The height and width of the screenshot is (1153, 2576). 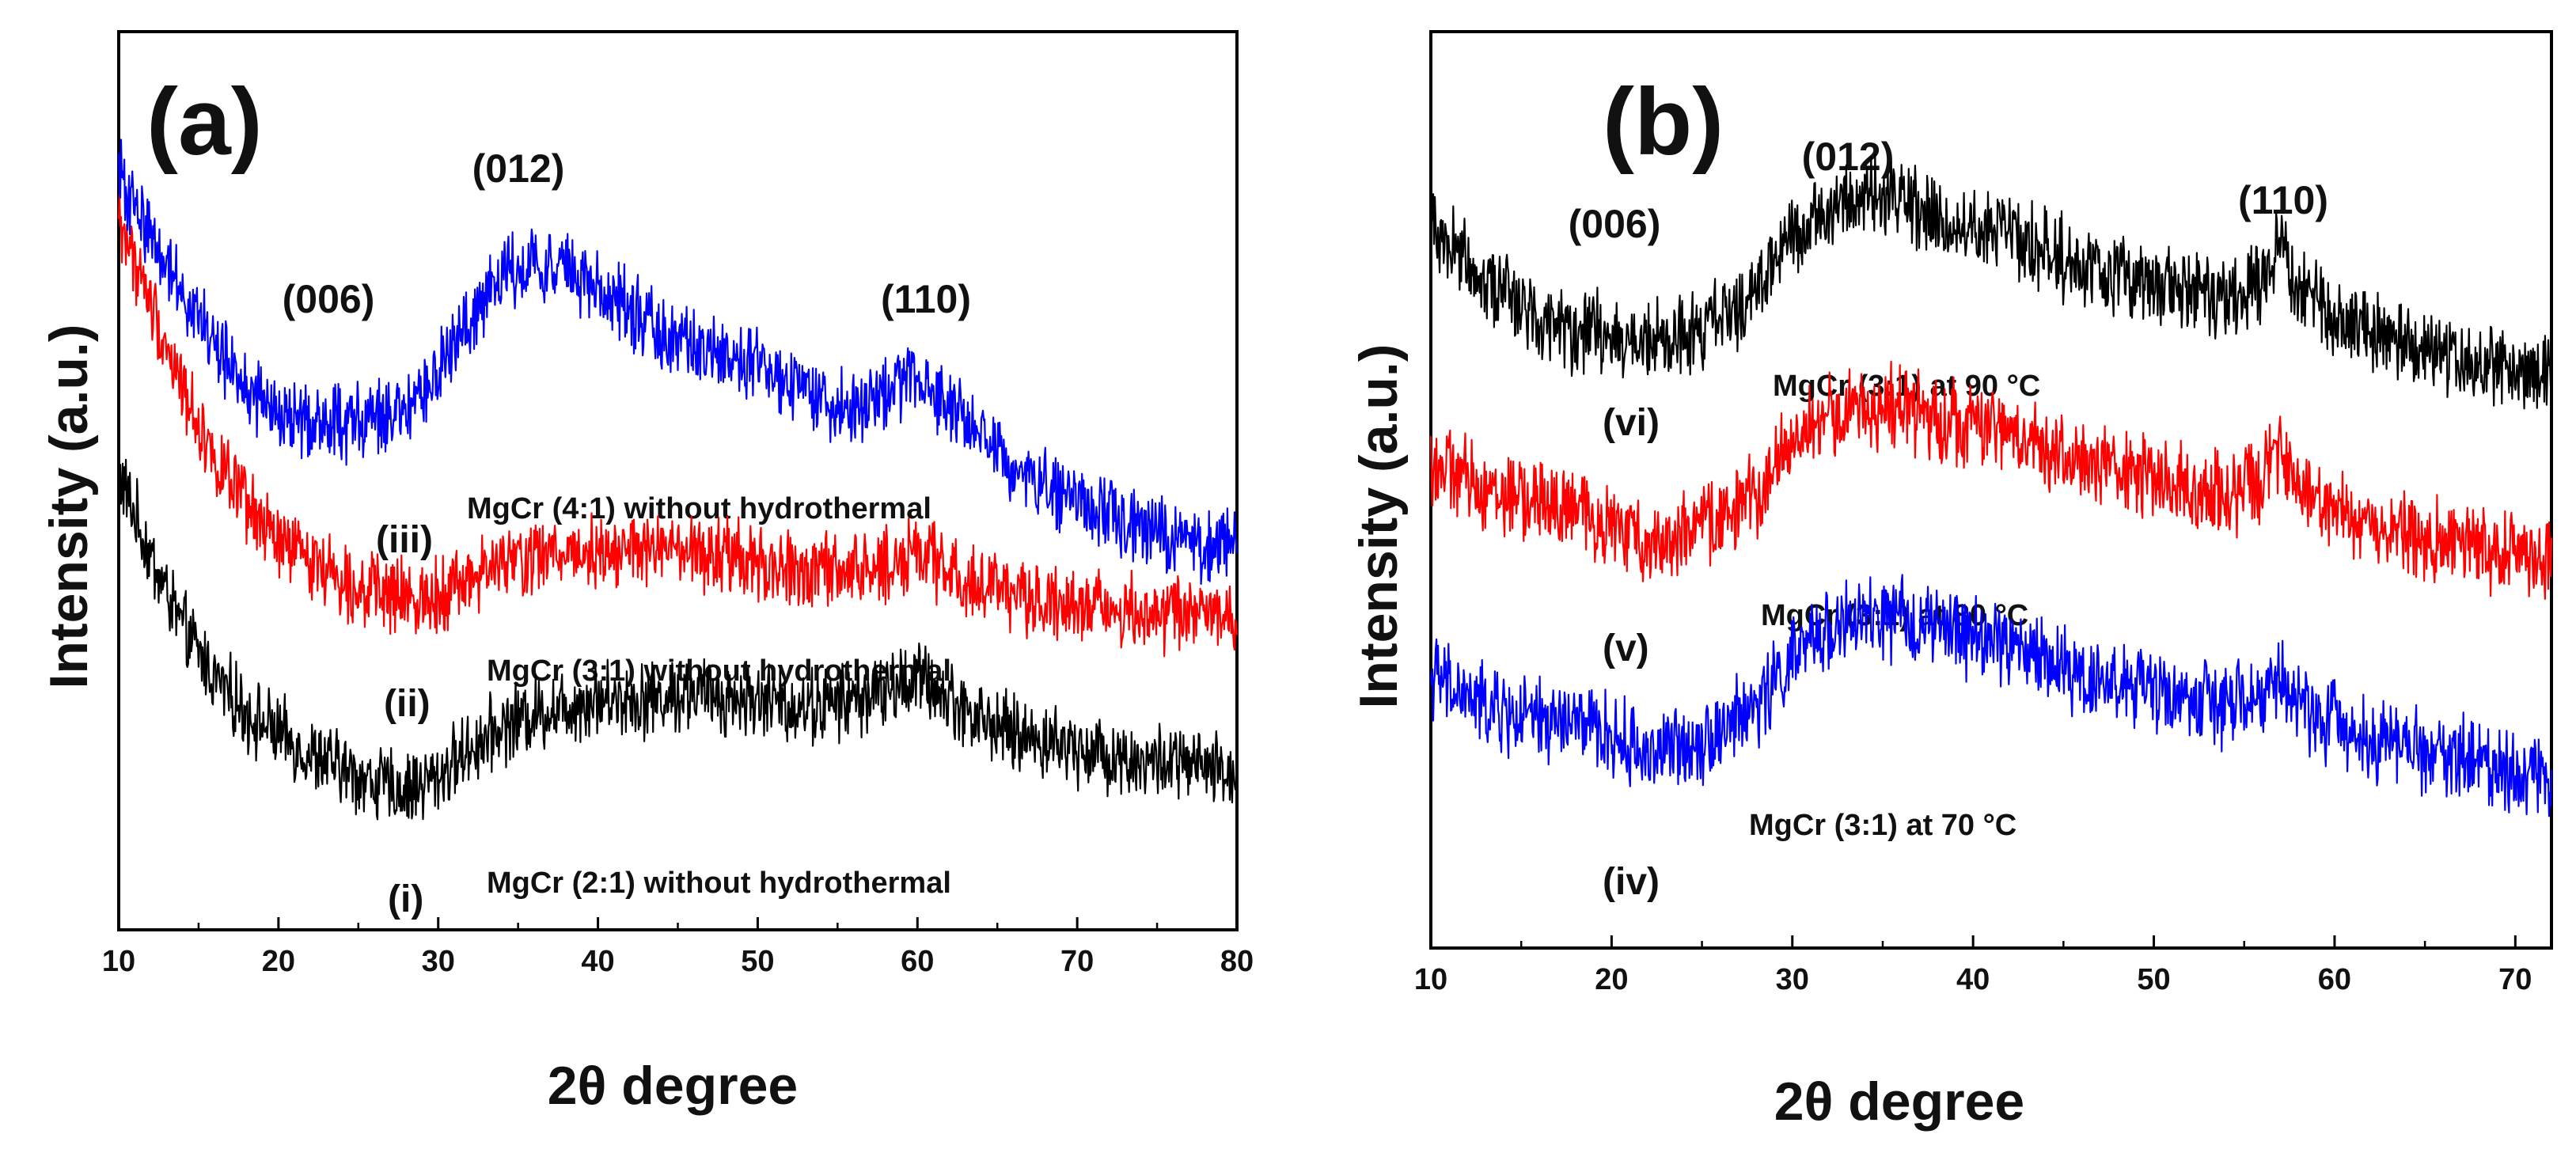 What do you see at coordinates (329, 299) in the screenshot?
I see `panel-a-peak-006: (006)` at bounding box center [329, 299].